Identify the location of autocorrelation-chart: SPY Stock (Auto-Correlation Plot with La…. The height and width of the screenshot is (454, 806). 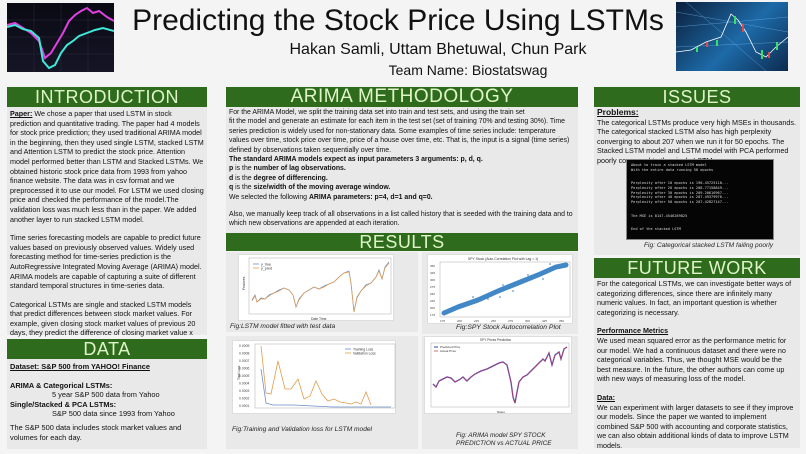
(500, 289).